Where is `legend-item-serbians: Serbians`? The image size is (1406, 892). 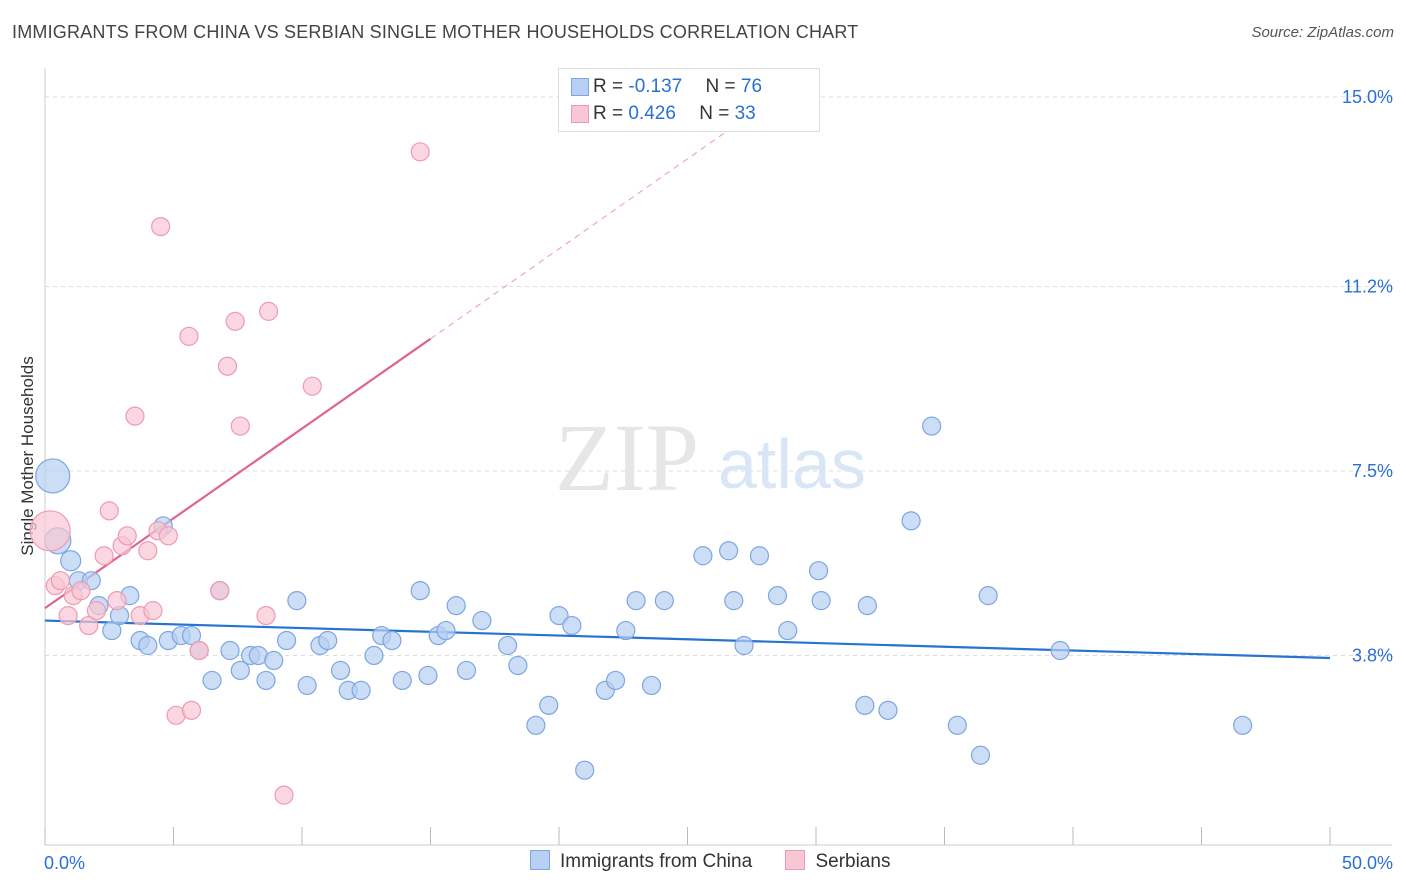
legend-item-serbians: Serbians is located at coordinates (837, 861).